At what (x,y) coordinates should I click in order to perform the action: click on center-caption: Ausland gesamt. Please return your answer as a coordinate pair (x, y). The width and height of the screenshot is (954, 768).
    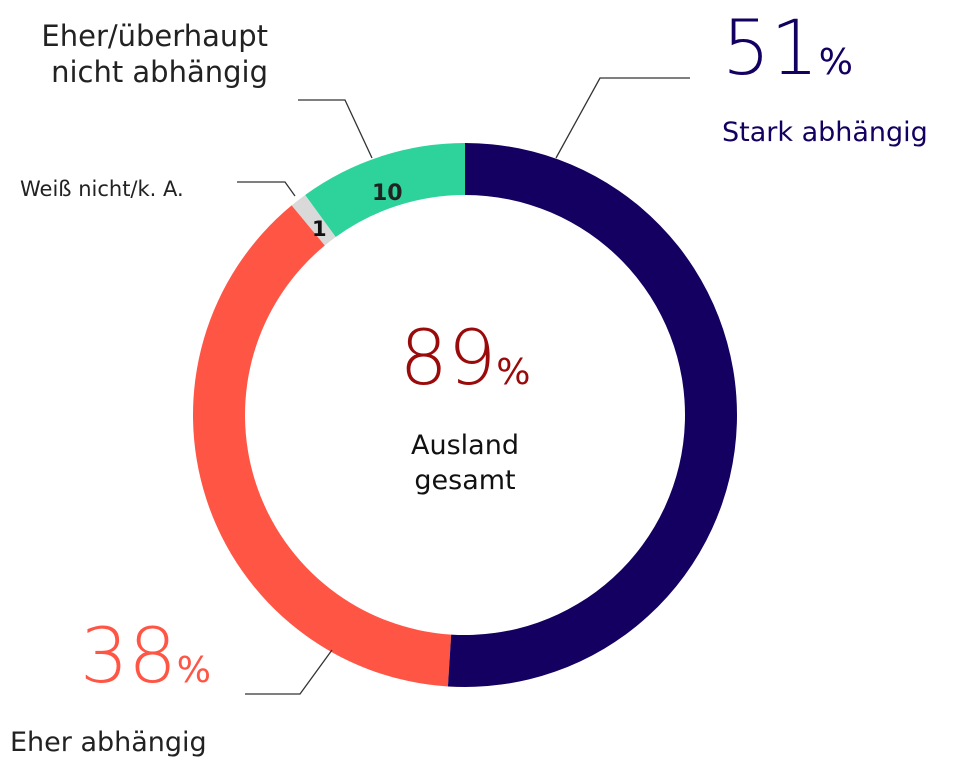
    Looking at the image, I should click on (465, 463).